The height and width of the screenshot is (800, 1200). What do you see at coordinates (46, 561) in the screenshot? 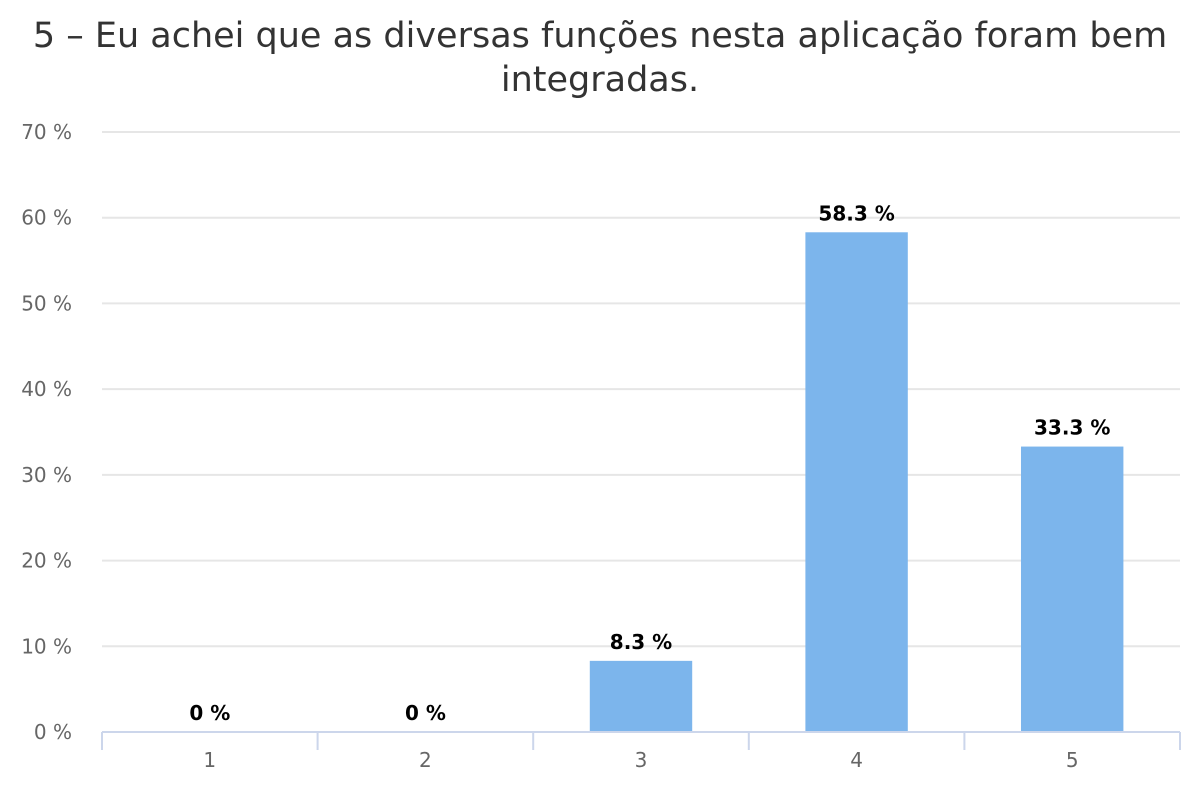
I see `y-tick-label: 20 %` at bounding box center [46, 561].